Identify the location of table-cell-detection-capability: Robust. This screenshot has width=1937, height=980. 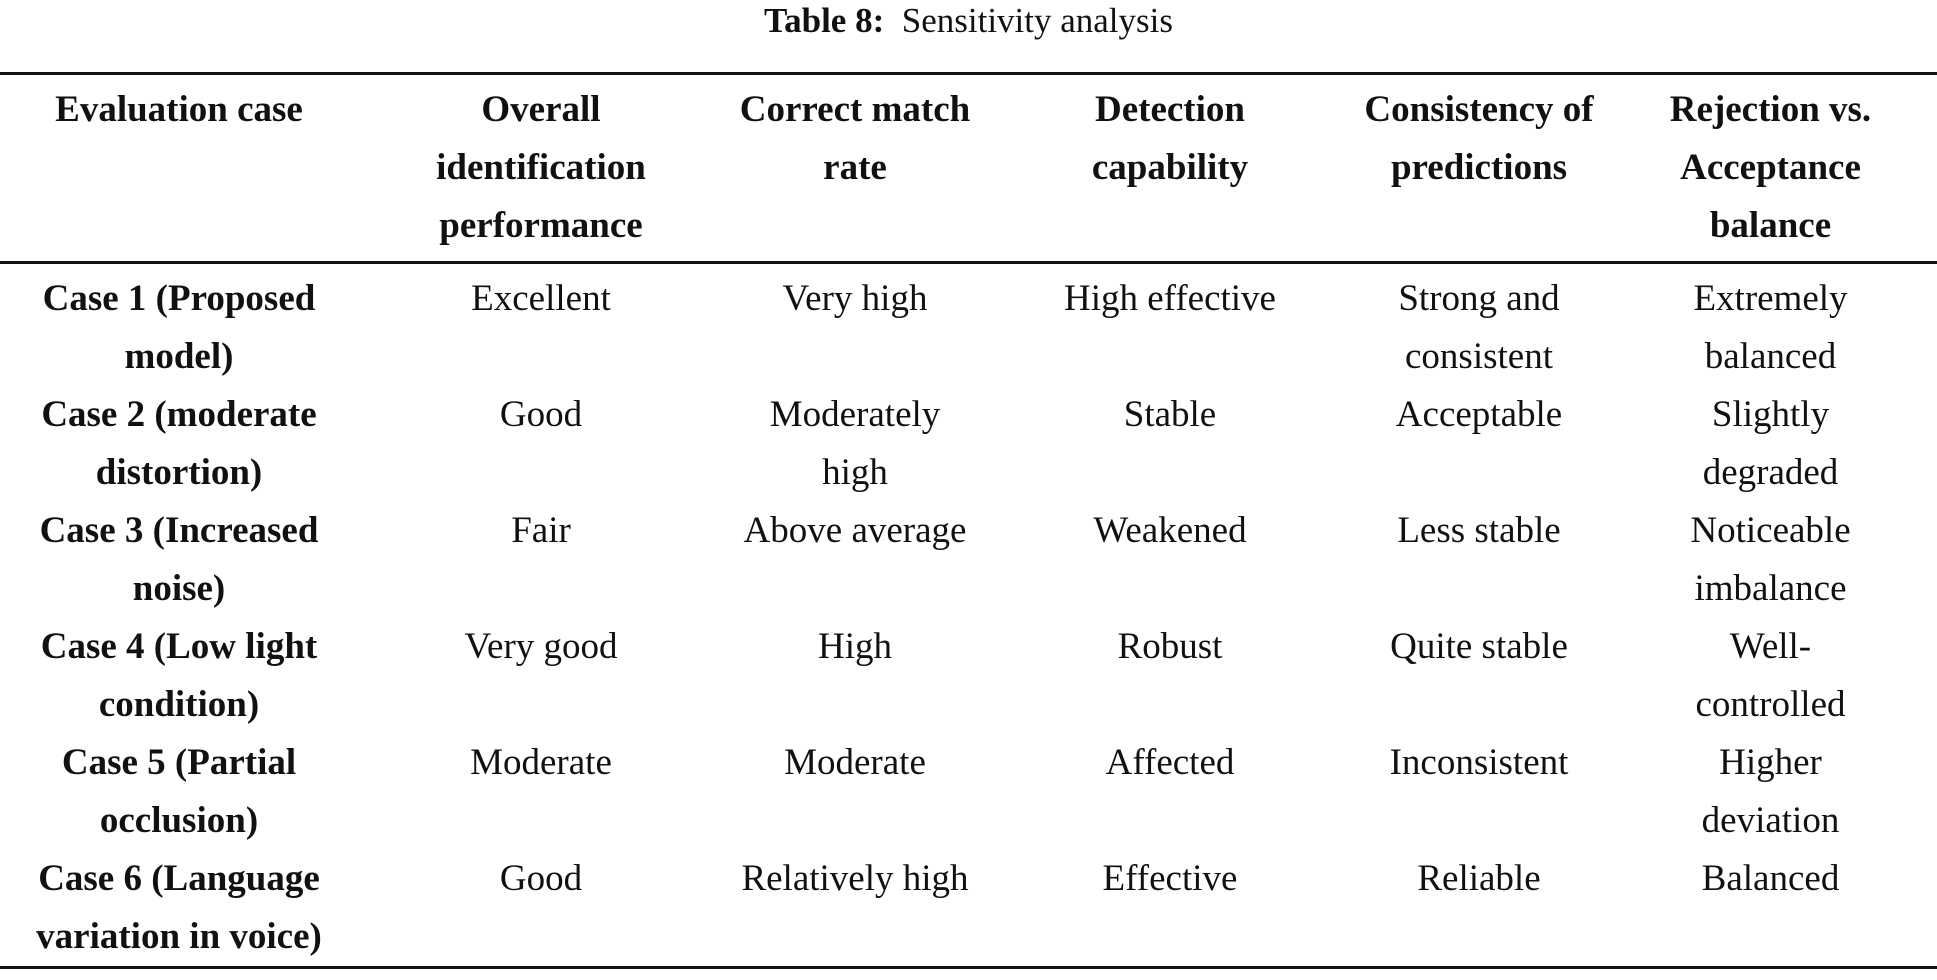
(1170, 676).